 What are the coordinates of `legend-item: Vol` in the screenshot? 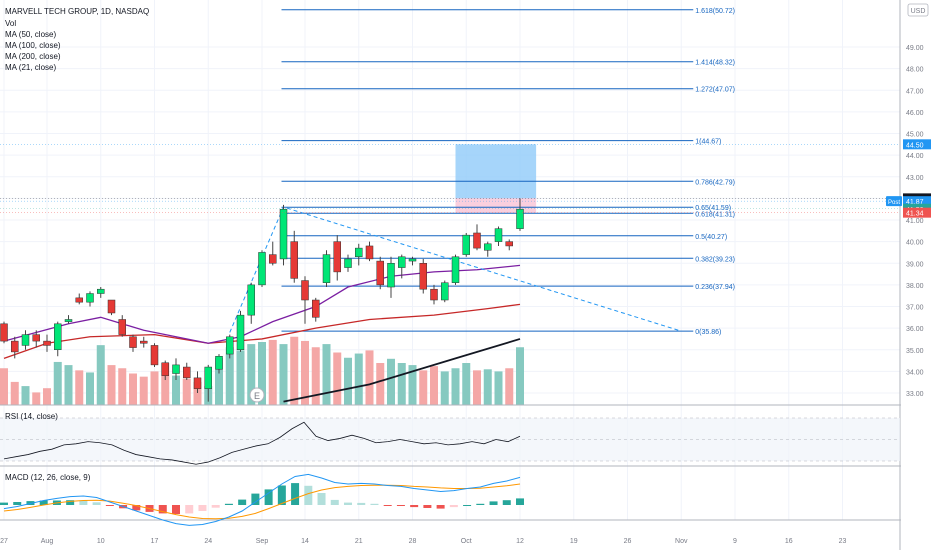 It's located at (10, 23).